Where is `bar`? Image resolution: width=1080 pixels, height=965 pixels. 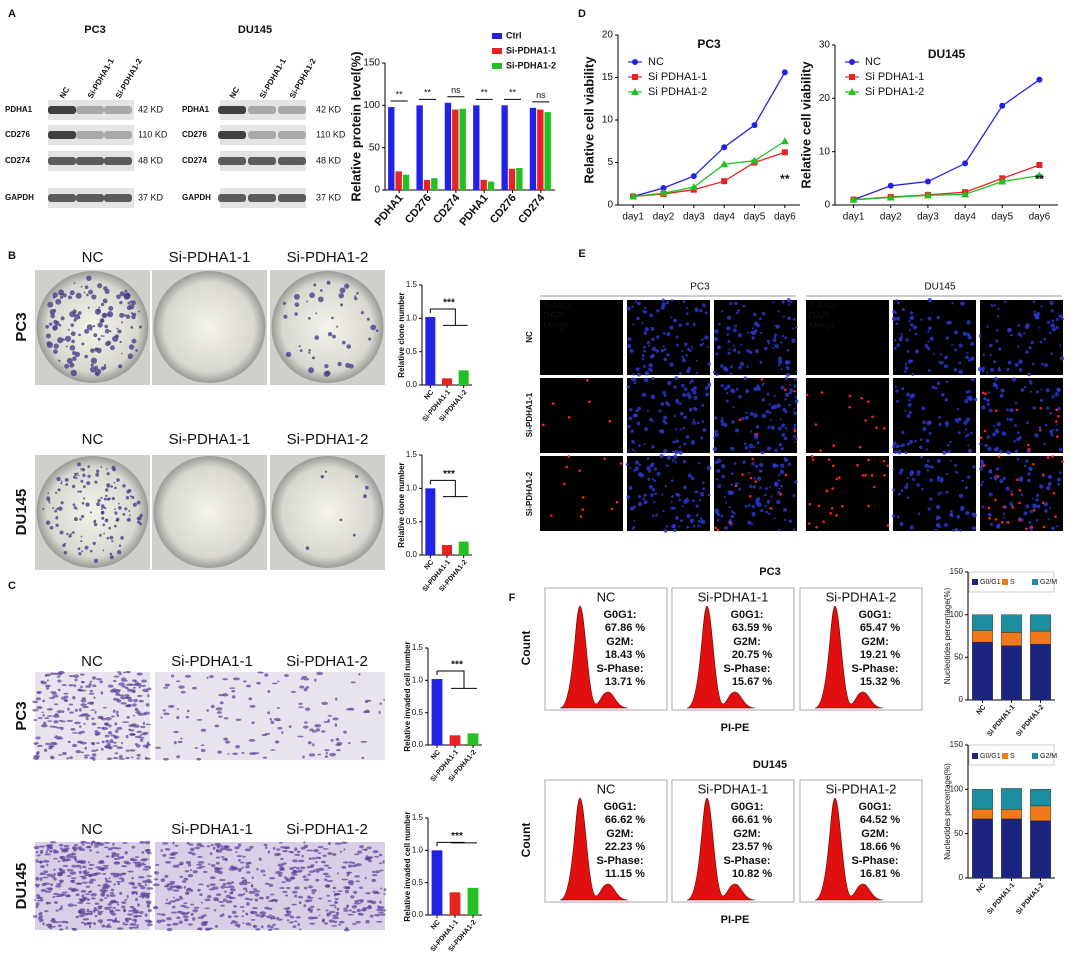 bar is located at coordinates (398, 180).